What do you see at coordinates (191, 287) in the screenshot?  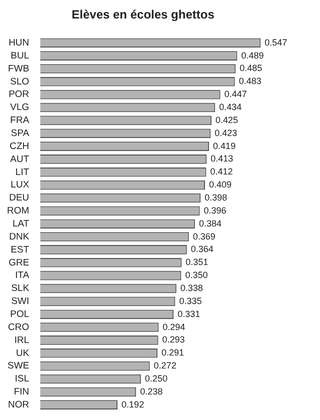 I see `data-label: 0.338` at bounding box center [191, 287].